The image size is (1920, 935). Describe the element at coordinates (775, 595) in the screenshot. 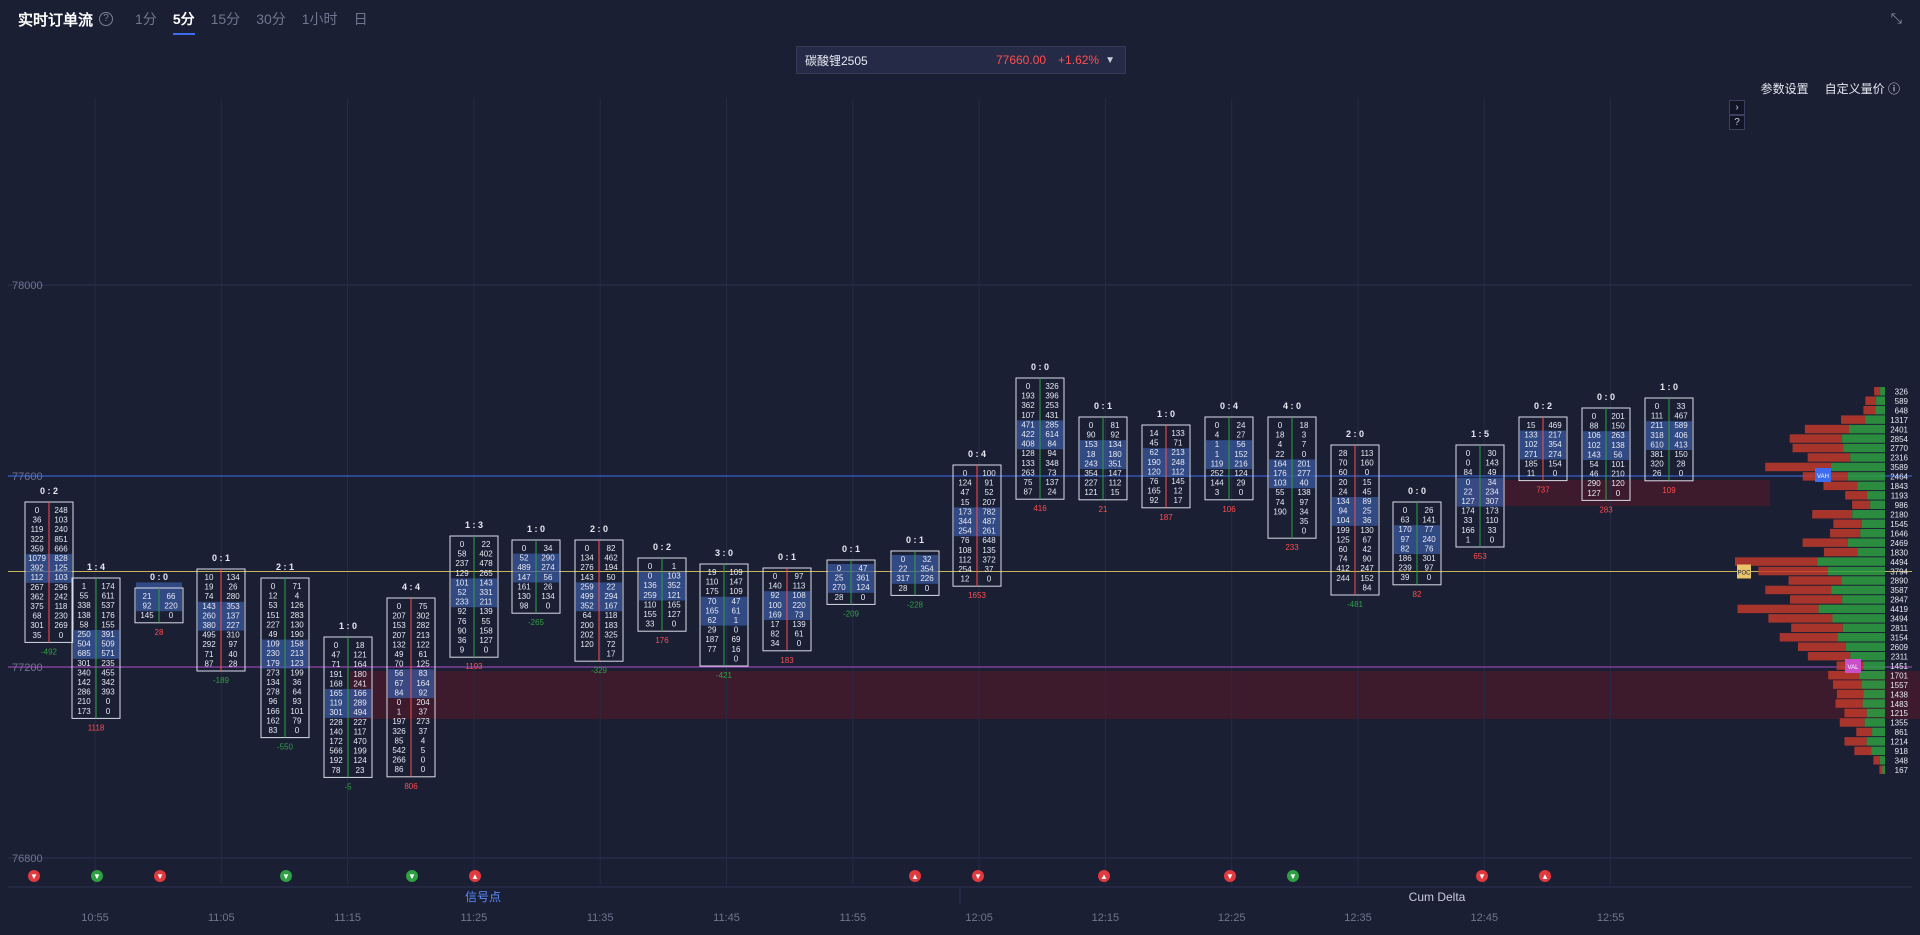

I see `bid-volume-cell: 92` at that location.